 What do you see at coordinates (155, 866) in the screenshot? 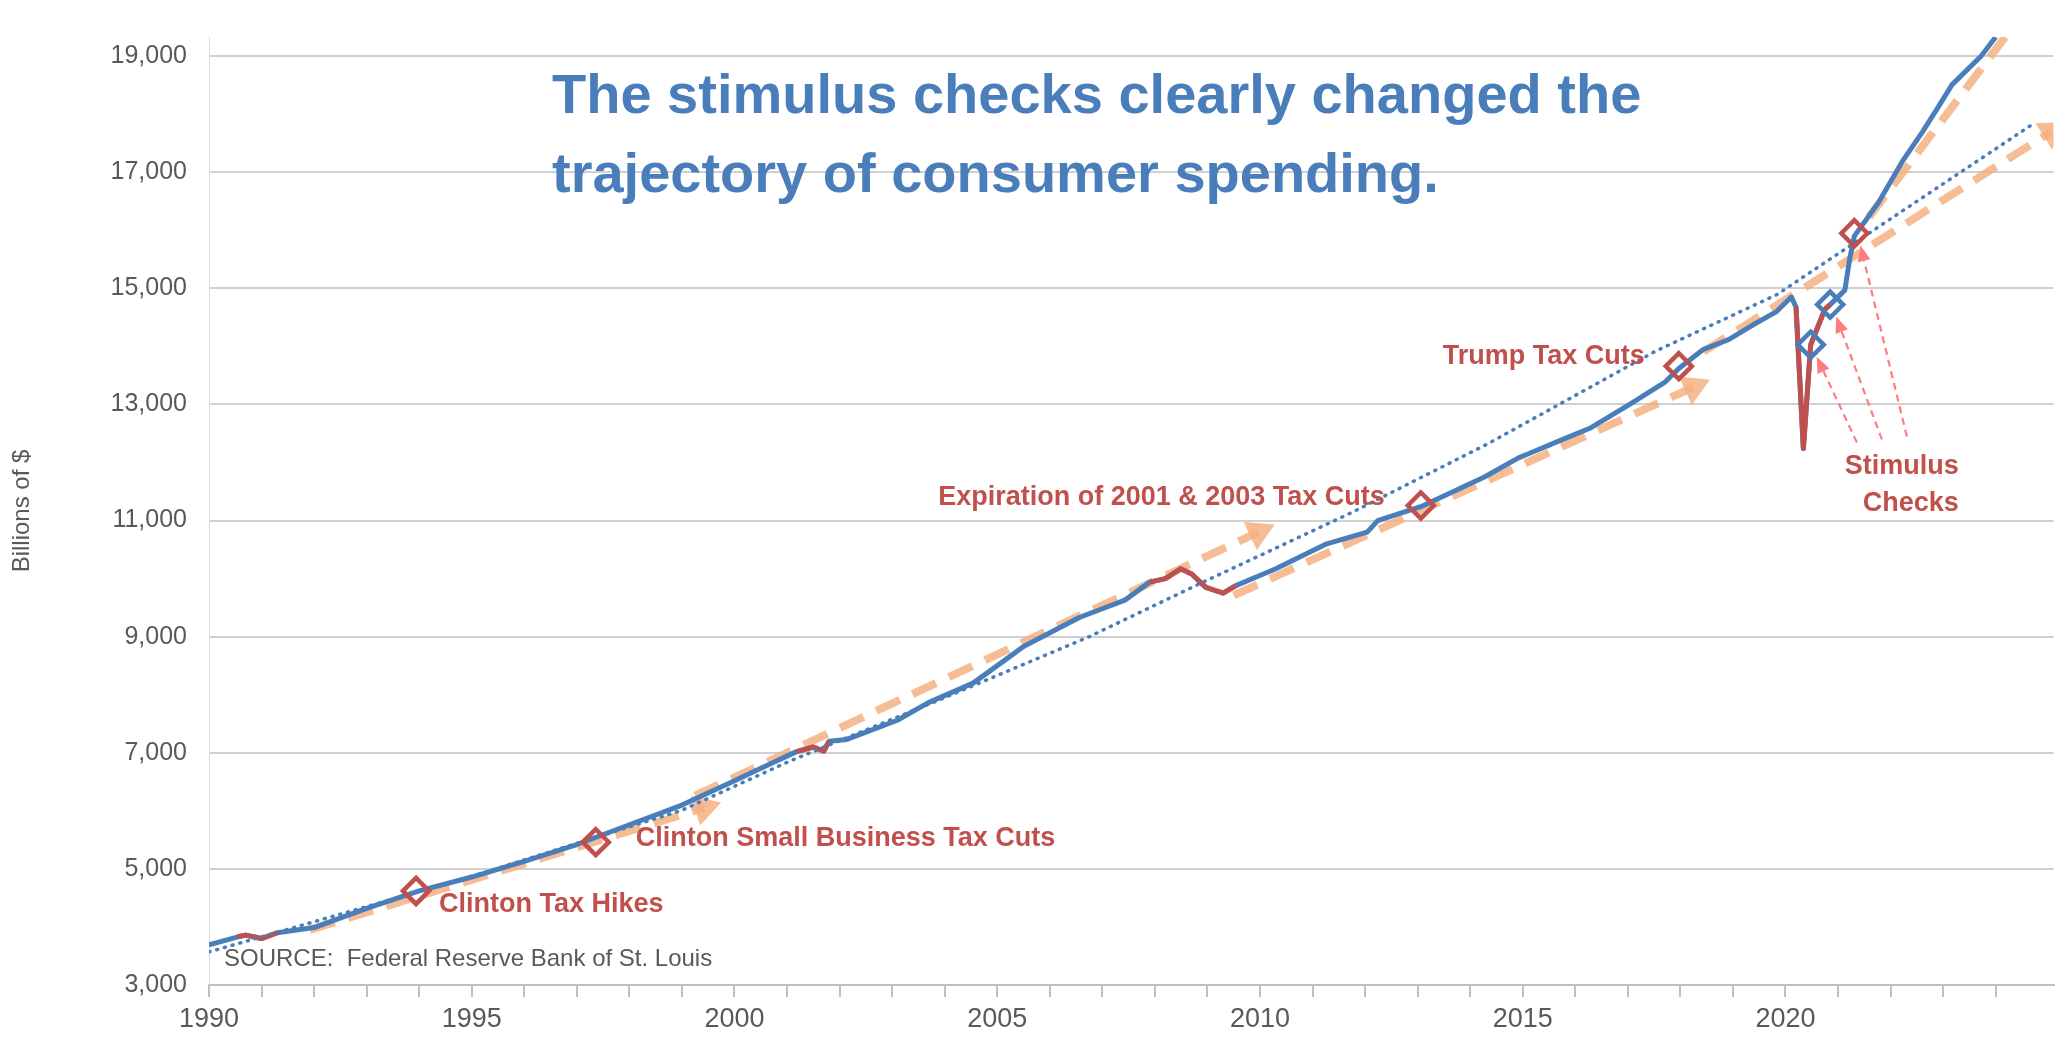
I see `y-tick-label: 5,000` at bounding box center [155, 866].